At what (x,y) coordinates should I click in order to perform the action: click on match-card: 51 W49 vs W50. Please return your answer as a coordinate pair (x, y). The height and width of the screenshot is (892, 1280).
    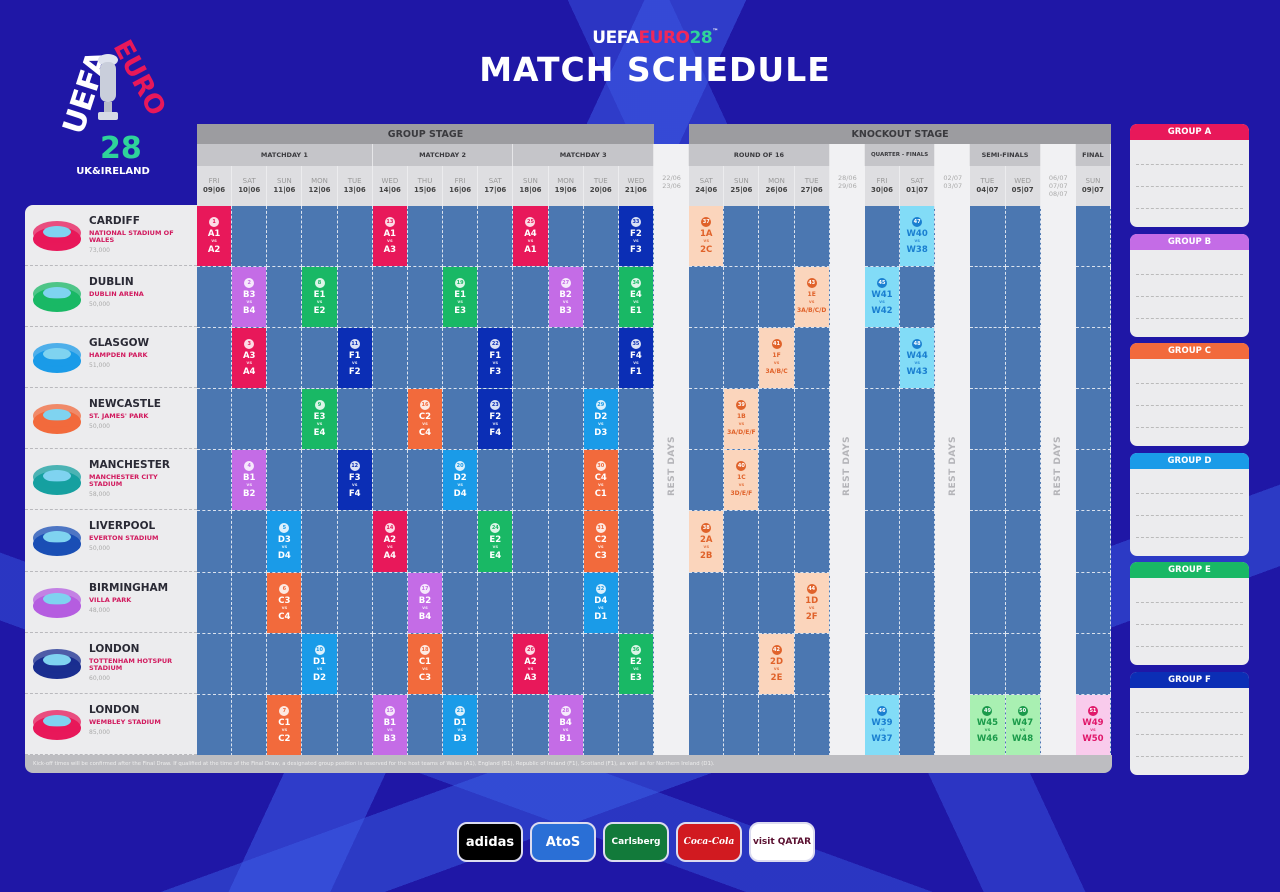
    Looking at the image, I should click on (1092, 724).